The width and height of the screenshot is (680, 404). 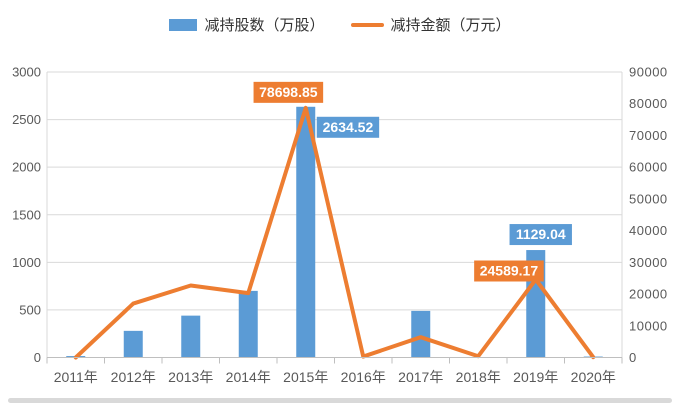 I want to click on right-axis-tick-label: 20000, so click(x=648, y=294).